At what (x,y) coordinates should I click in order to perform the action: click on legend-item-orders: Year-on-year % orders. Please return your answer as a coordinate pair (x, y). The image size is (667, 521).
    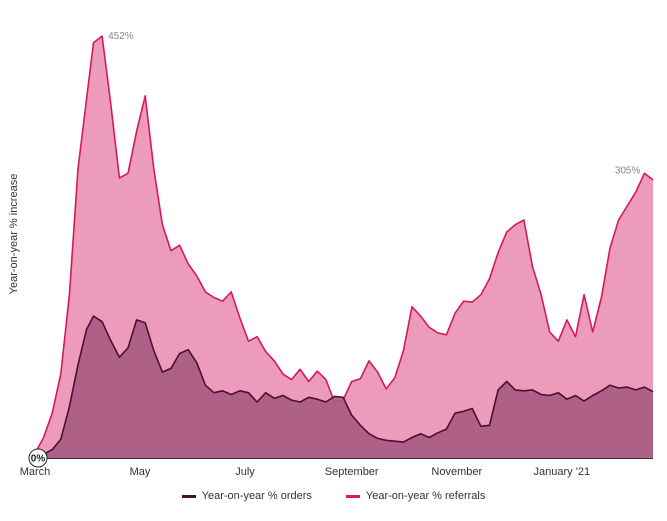
    Looking at the image, I should click on (246, 496).